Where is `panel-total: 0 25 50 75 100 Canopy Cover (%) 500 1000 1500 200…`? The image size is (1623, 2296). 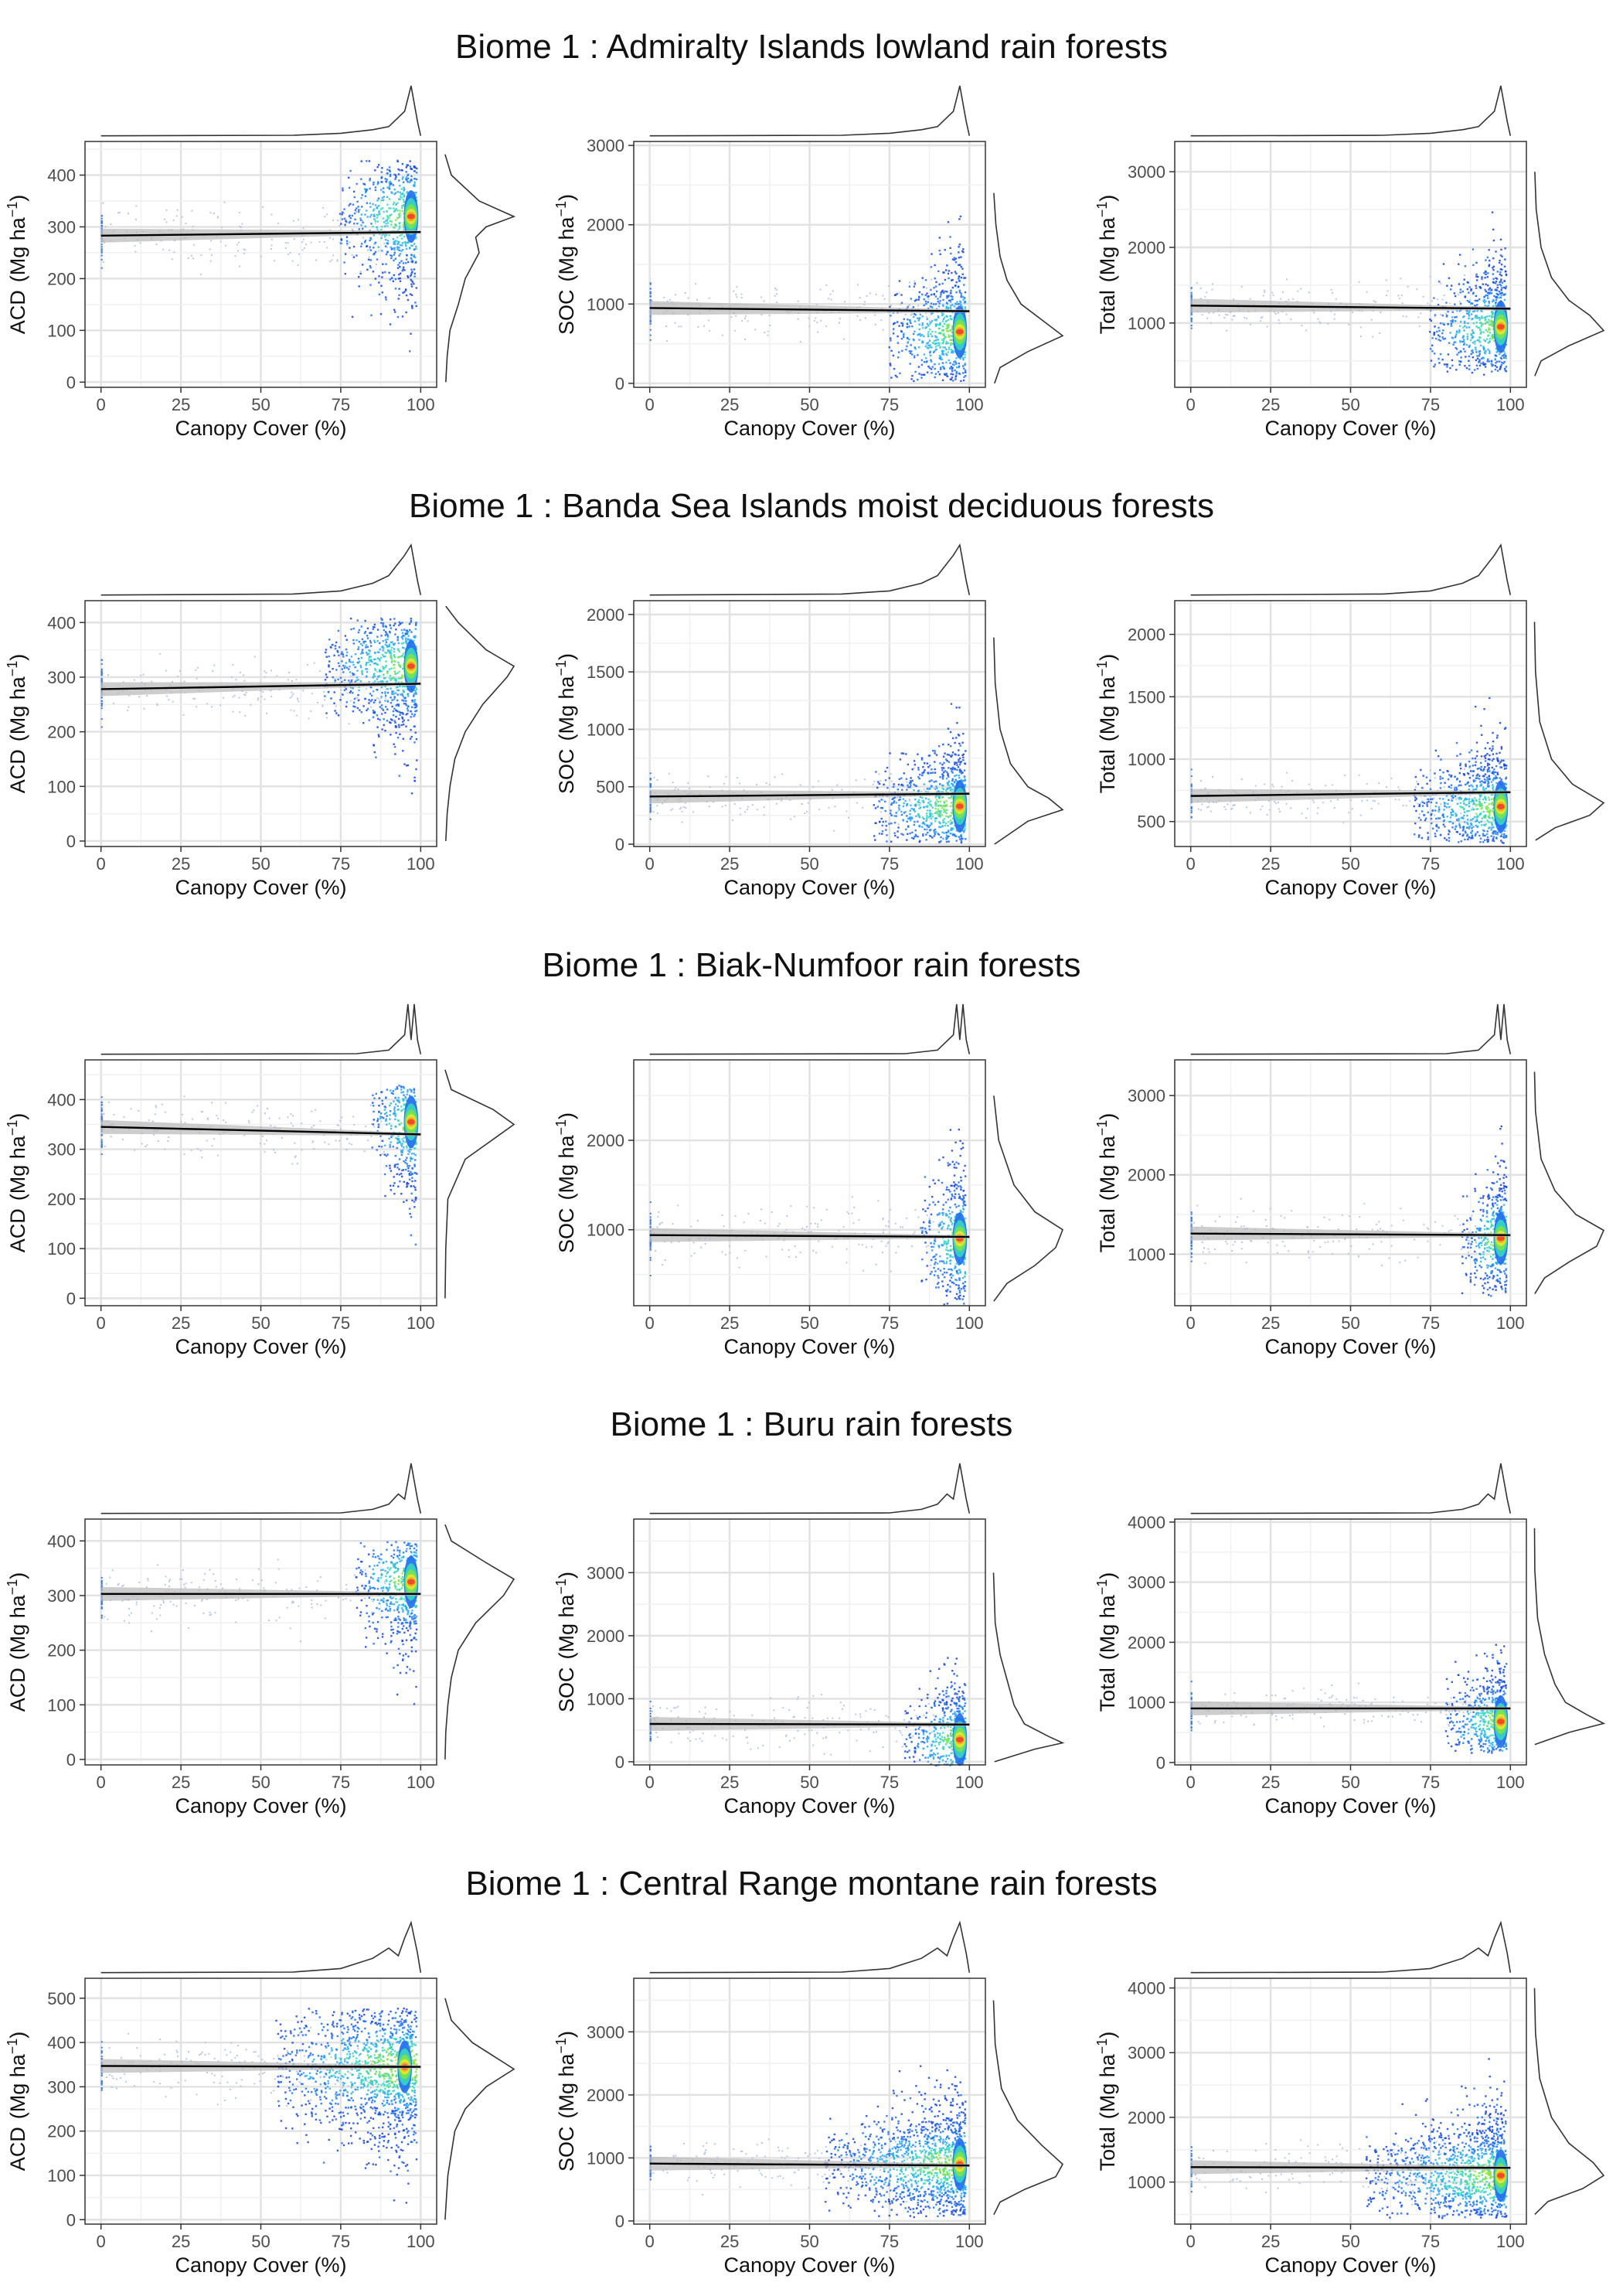
panel-total: 0 25 50 75 100 Canopy Cover (%) 500 1000 1500 200… is located at coordinates (1349, 721).